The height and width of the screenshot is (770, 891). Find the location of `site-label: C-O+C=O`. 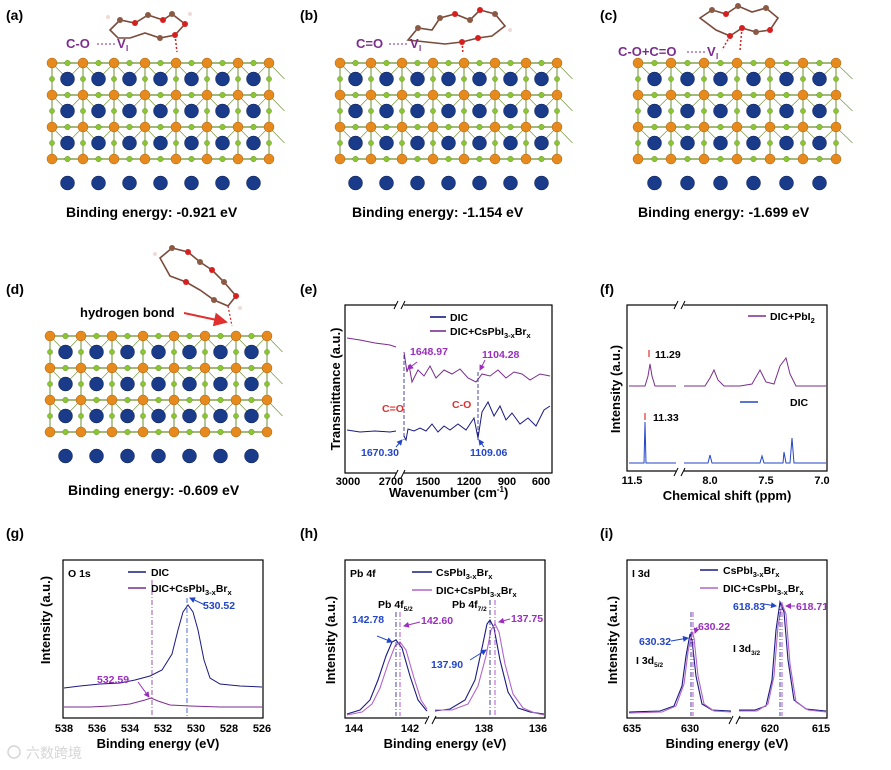

site-label: C-O+C=O is located at coordinates (647, 51).